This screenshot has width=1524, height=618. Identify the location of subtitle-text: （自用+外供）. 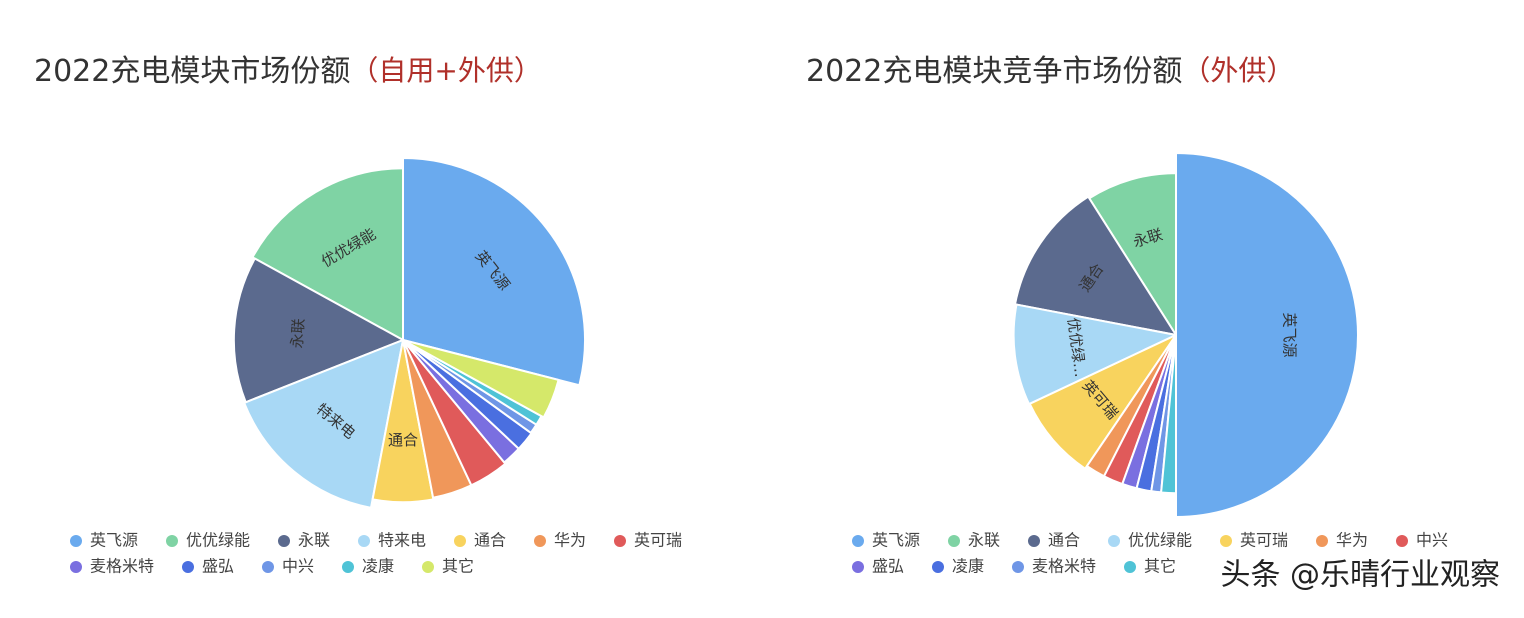
(445, 70).